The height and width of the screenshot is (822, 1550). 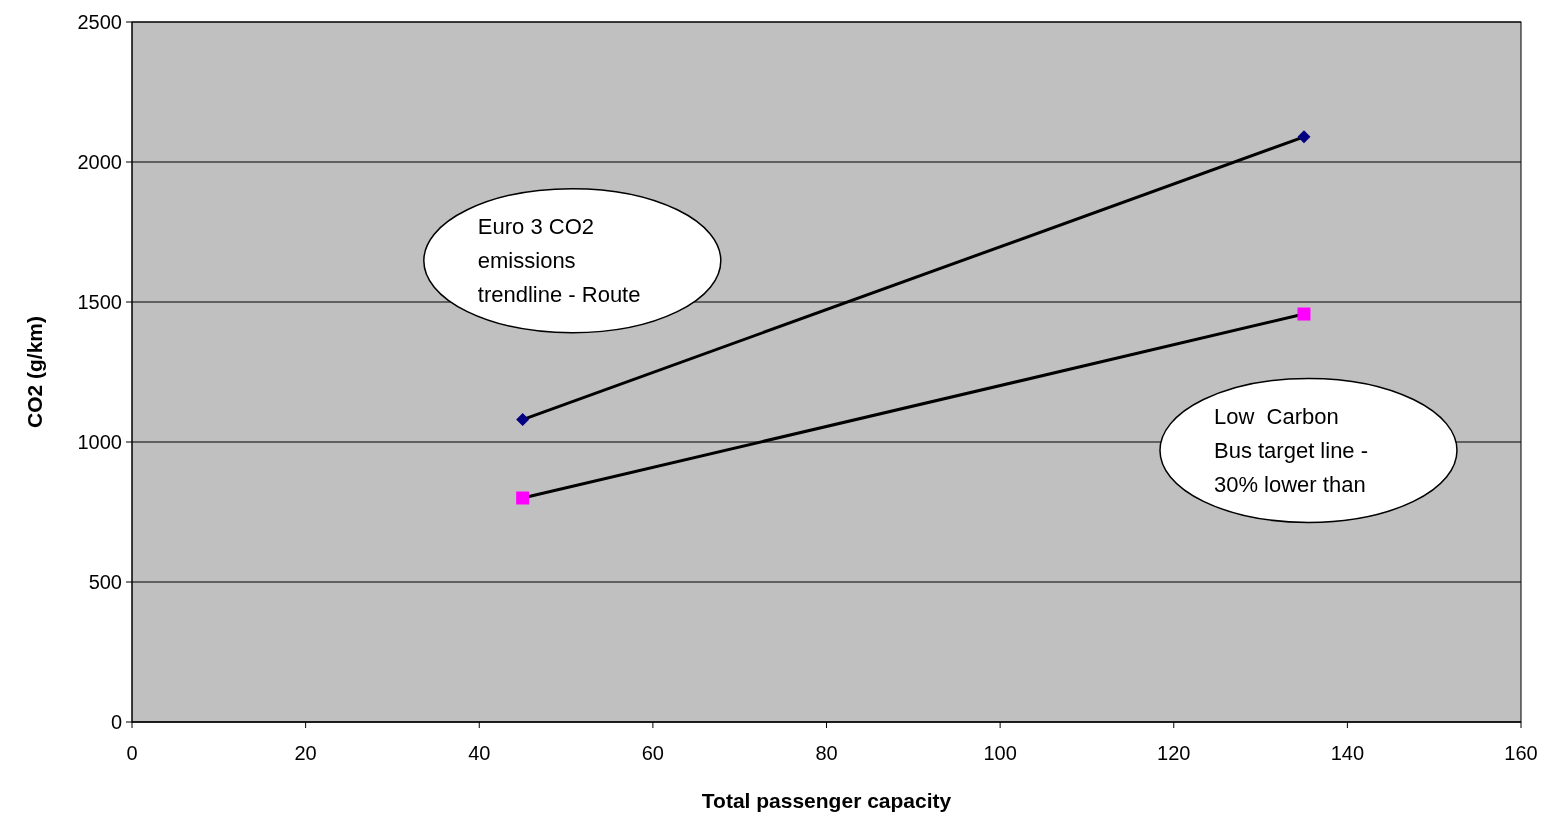 I want to click on y-tick-label: 2000, so click(x=99, y=162).